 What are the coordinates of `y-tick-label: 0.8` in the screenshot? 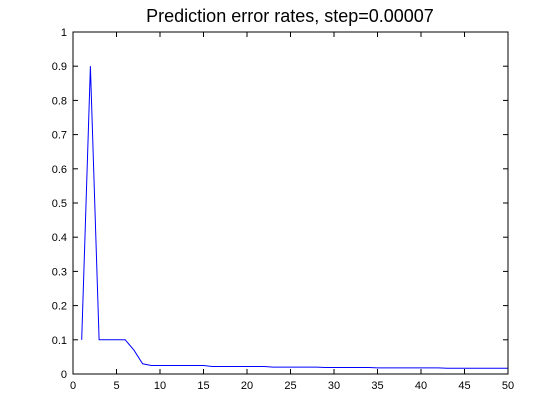 It's located at (59, 101).